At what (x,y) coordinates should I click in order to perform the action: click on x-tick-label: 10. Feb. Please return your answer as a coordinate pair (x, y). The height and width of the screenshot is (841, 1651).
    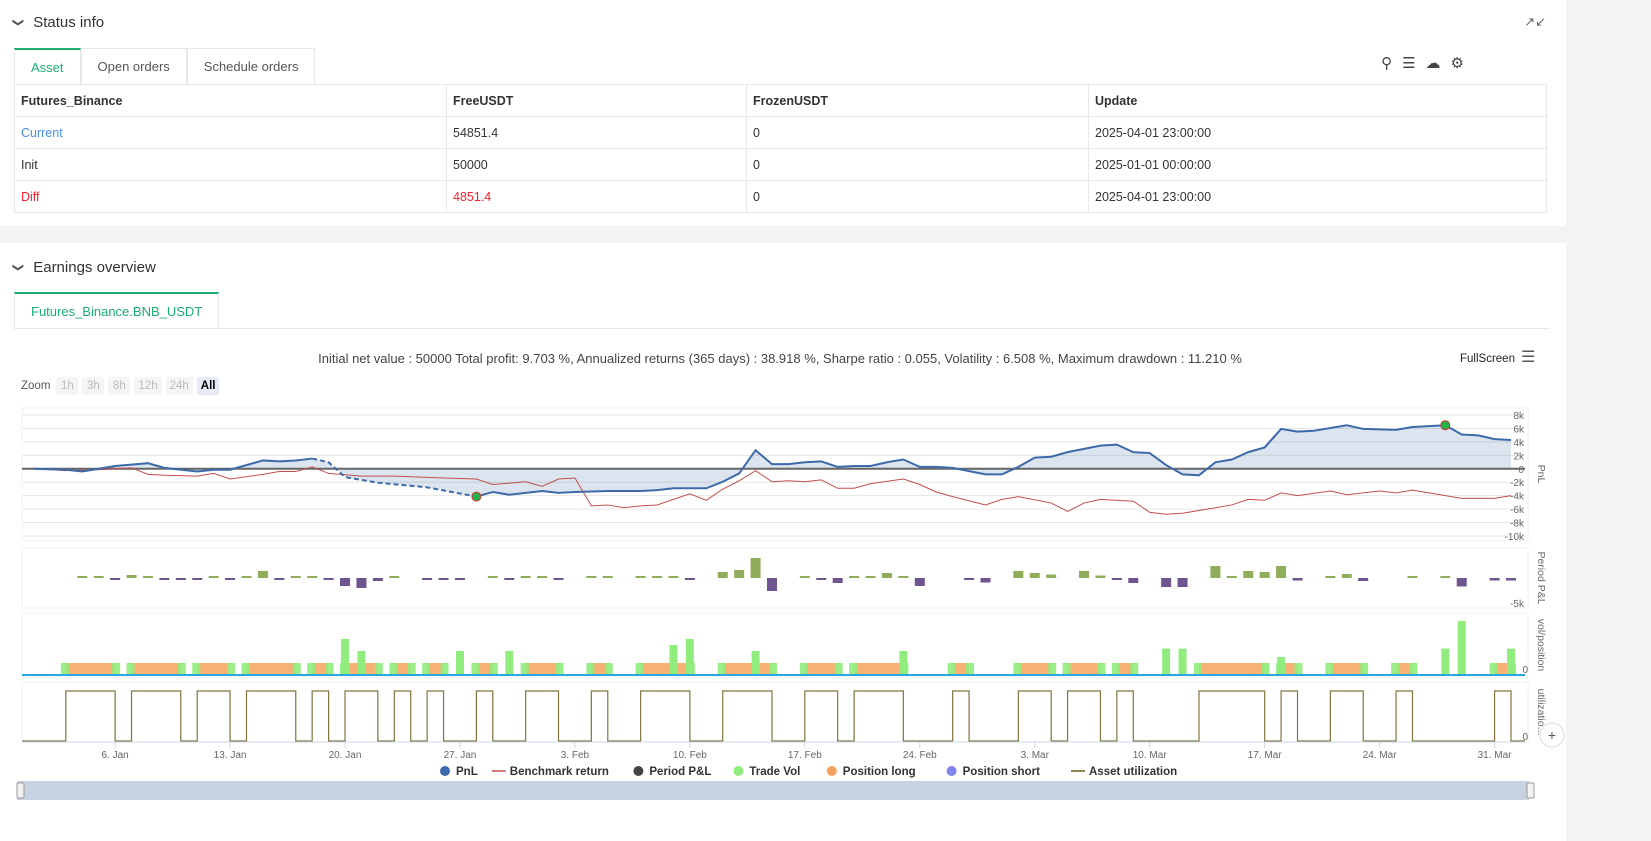
    Looking at the image, I should click on (690, 755).